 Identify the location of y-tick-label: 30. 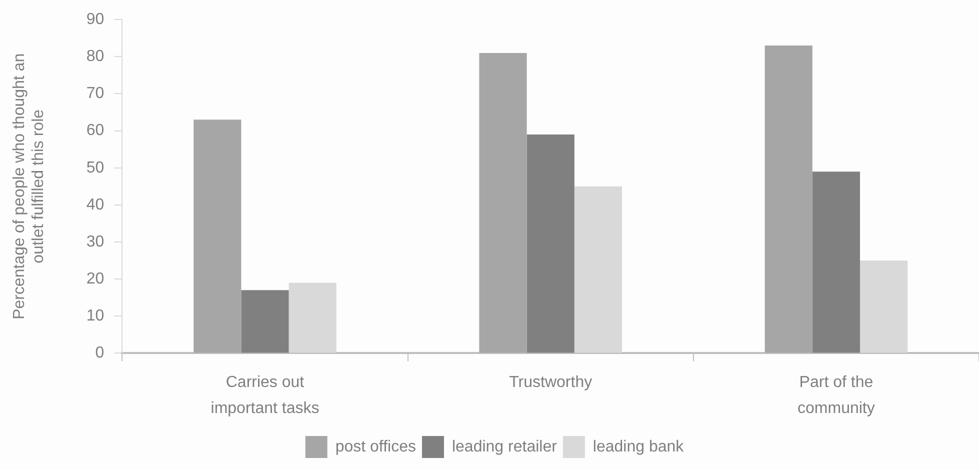
(95, 241).